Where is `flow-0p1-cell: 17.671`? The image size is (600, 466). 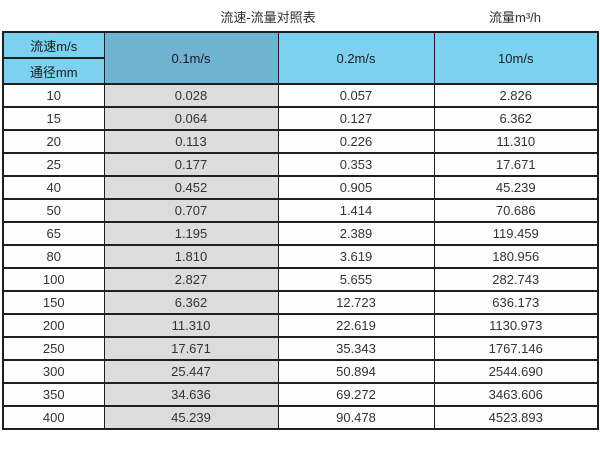
flow-0p1-cell: 17.671 is located at coordinates (191, 348).